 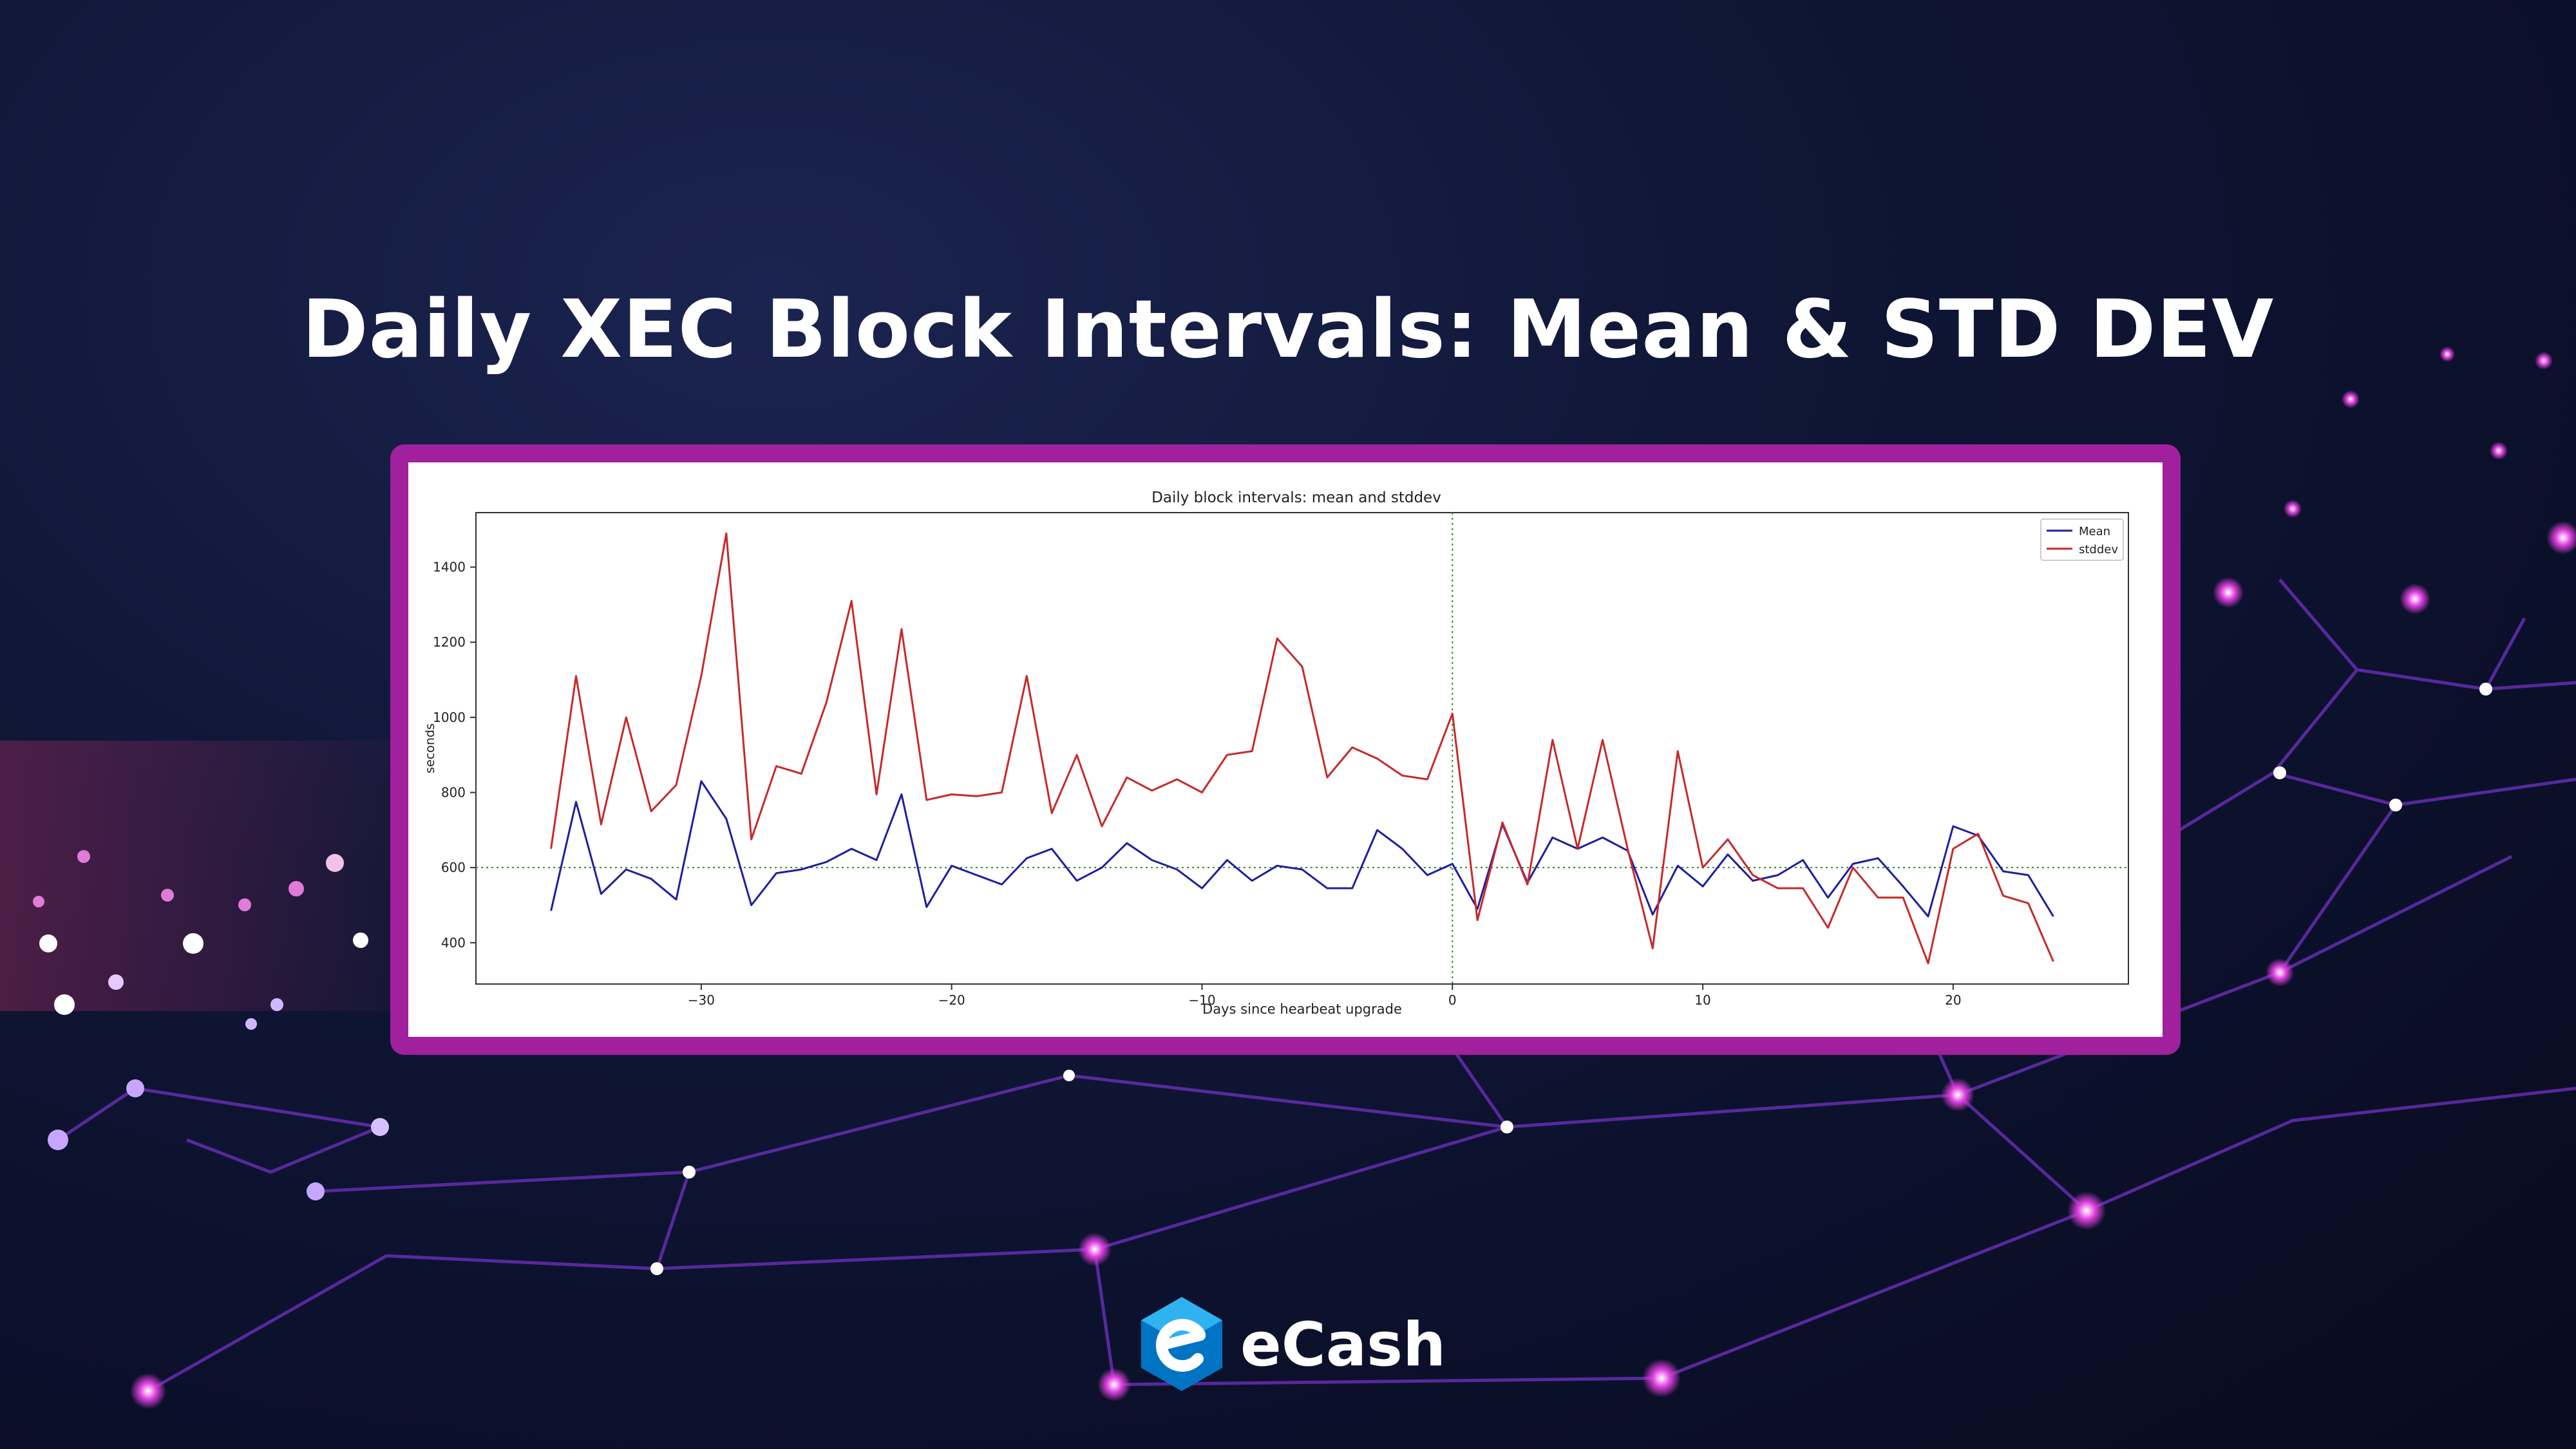 What do you see at coordinates (449, 717) in the screenshot?
I see `y-tick-label: 1000` at bounding box center [449, 717].